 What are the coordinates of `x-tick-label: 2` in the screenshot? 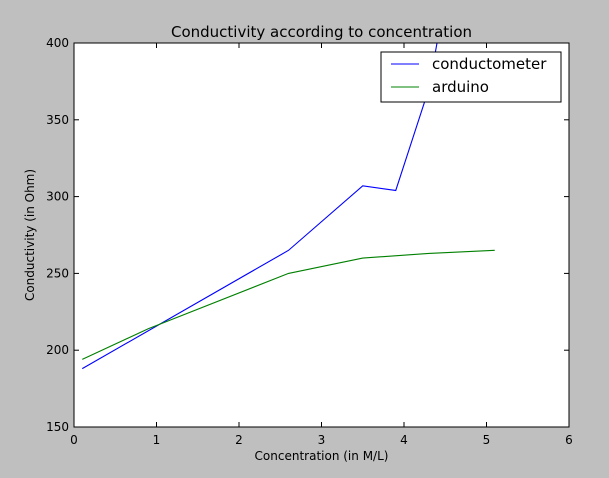 It's located at (239, 440).